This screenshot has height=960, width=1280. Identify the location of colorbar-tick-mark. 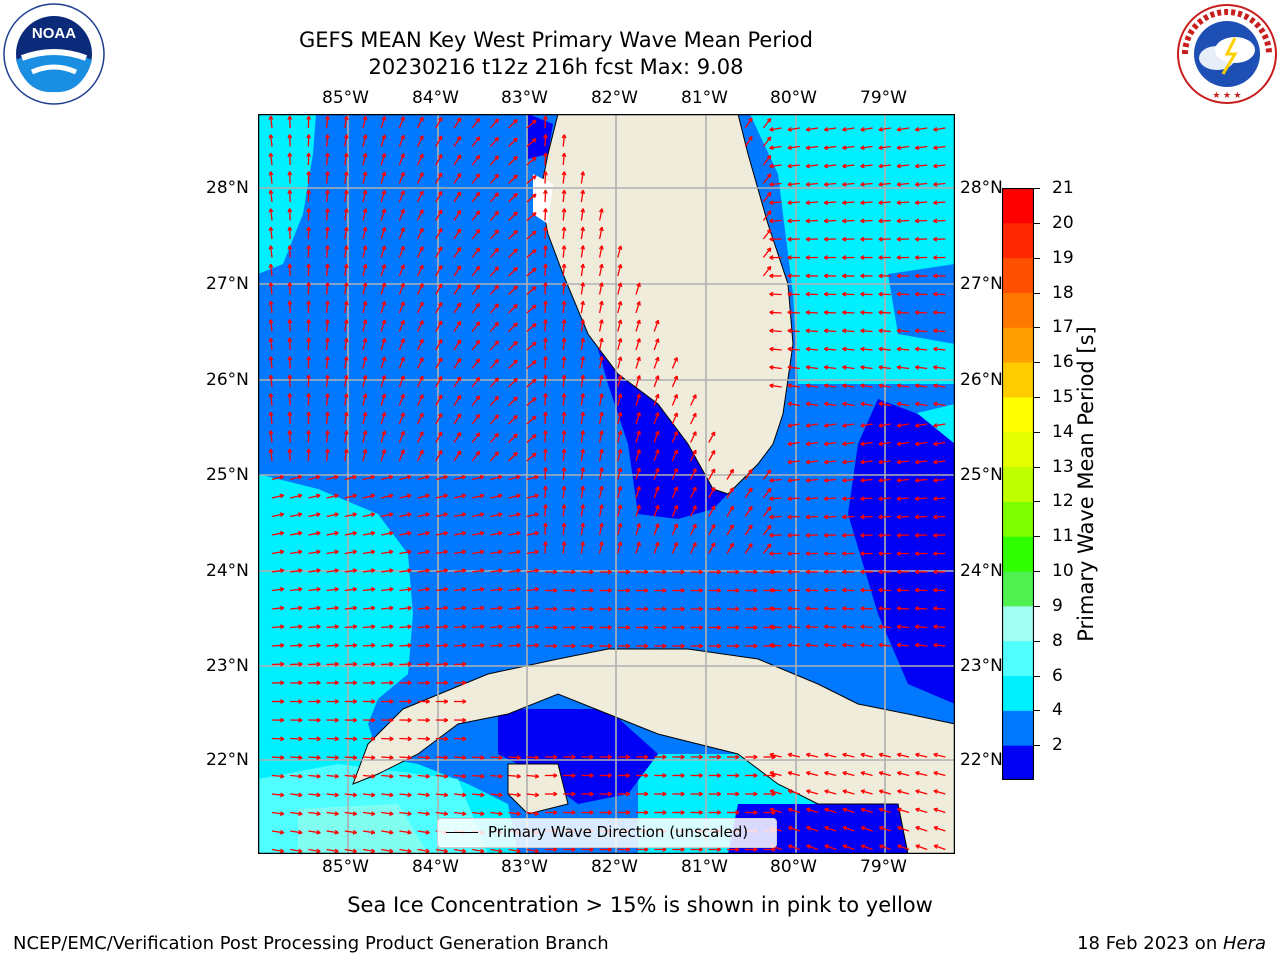
(1037, 606).